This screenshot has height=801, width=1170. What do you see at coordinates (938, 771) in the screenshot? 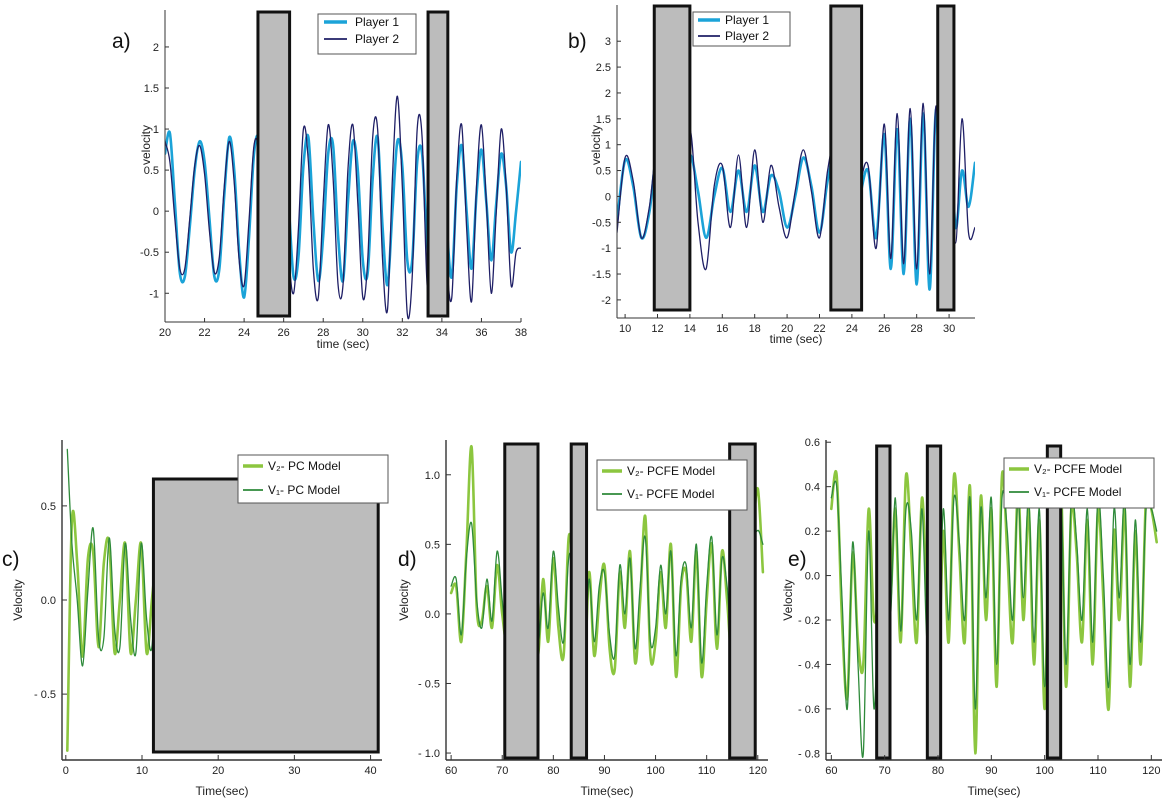
I see `x-tick-label: 80` at bounding box center [938, 771].